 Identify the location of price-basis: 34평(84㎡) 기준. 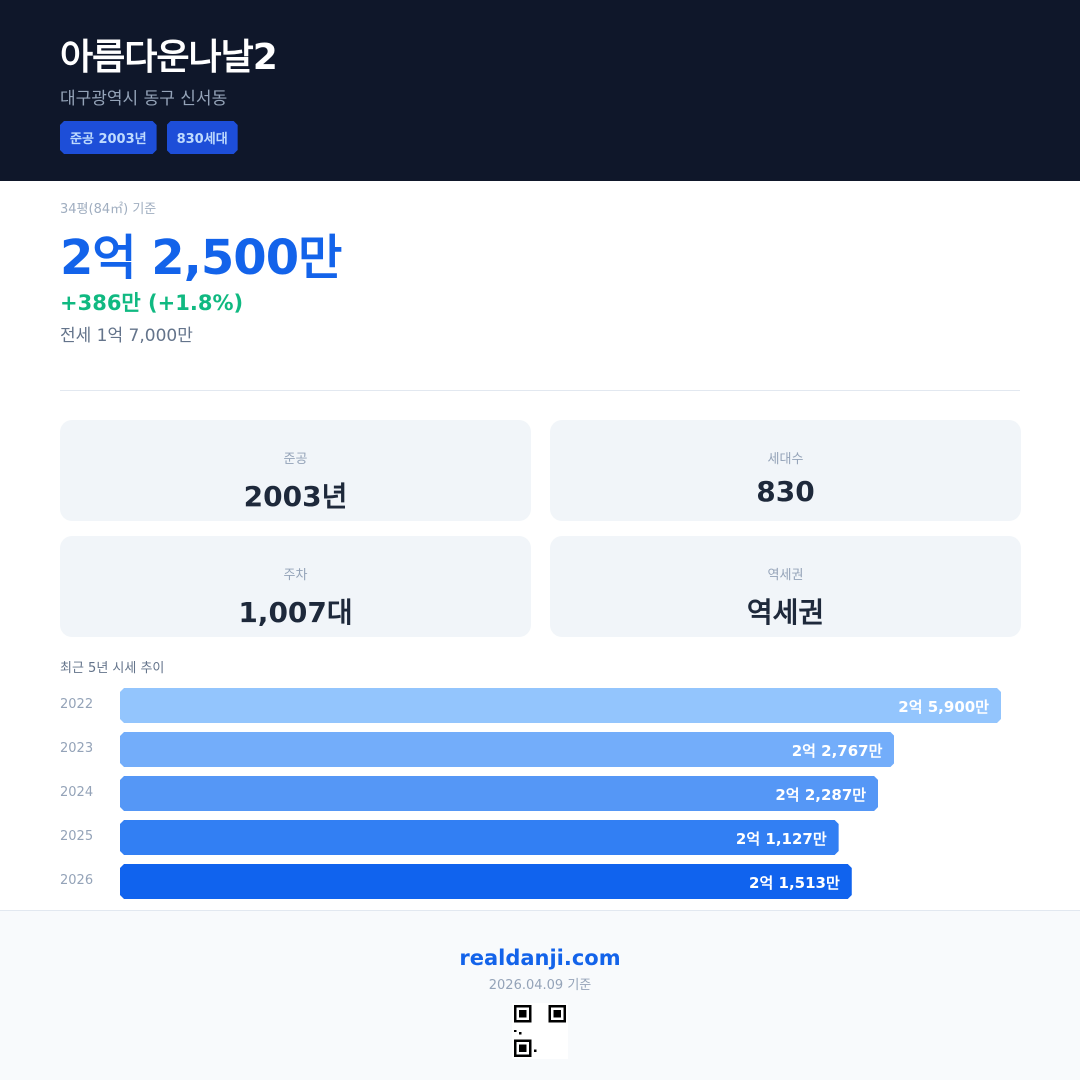
(108, 209).